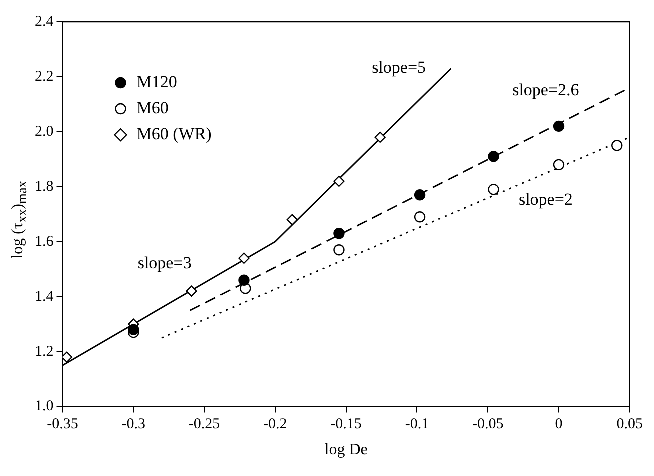 The width and height of the screenshot is (654, 476). I want to click on annotation: slope=2.6, so click(546, 90).